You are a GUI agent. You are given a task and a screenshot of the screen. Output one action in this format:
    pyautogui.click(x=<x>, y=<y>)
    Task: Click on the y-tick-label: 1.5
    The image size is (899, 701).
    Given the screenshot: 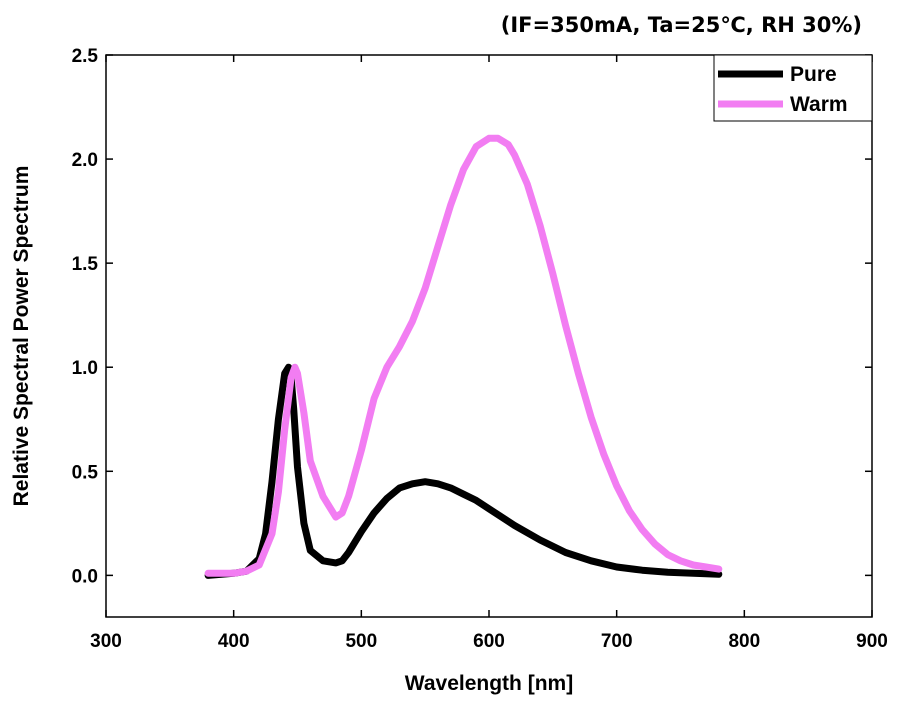 What is the action you would take?
    pyautogui.click(x=85, y=264)
    